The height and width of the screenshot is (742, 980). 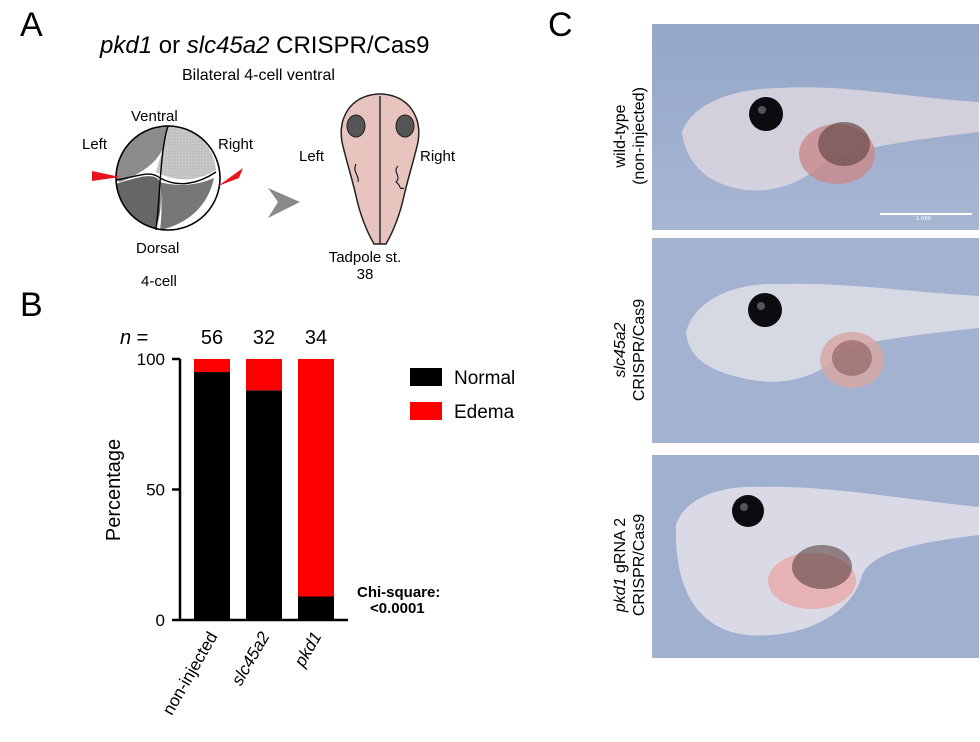 I want to click on photo-pkd1, so click(x=815, y=556).